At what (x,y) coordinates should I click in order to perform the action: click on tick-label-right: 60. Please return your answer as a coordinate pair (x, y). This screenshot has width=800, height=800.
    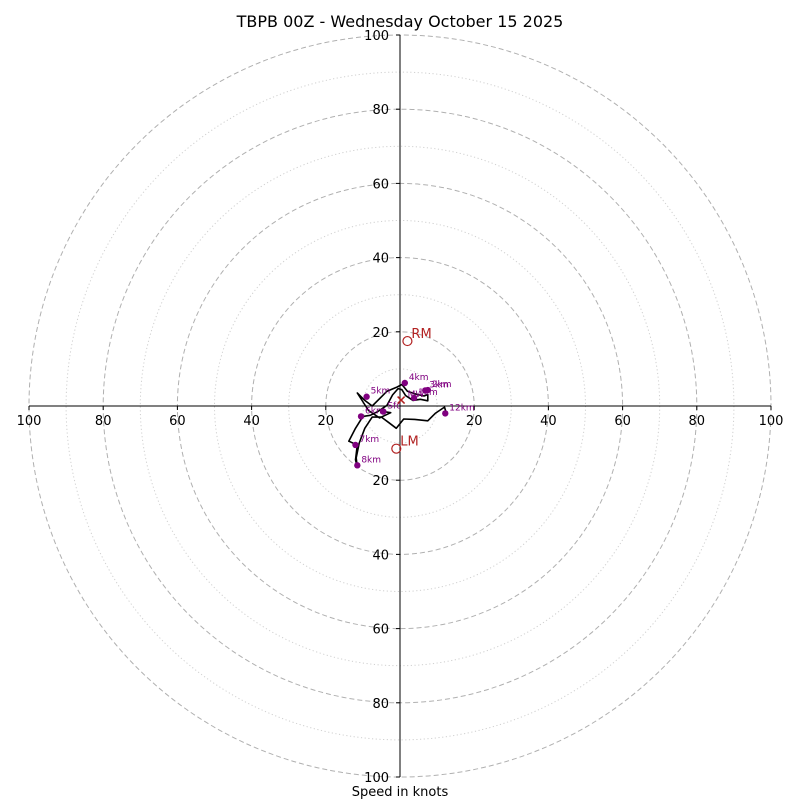
    Looking at the image, I should click on (622, 421).